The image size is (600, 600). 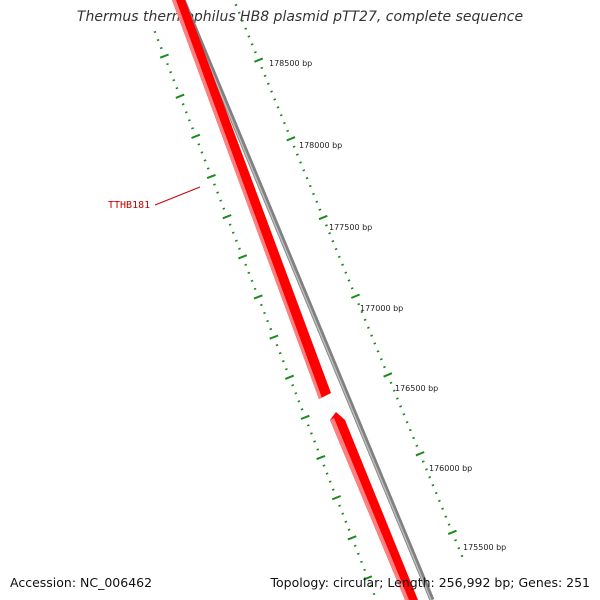 What do you see at coordinates (129, 205) in the screenshot?
I see `gene-label-tthb181: TTHB181` at bounding box center [129, 205].